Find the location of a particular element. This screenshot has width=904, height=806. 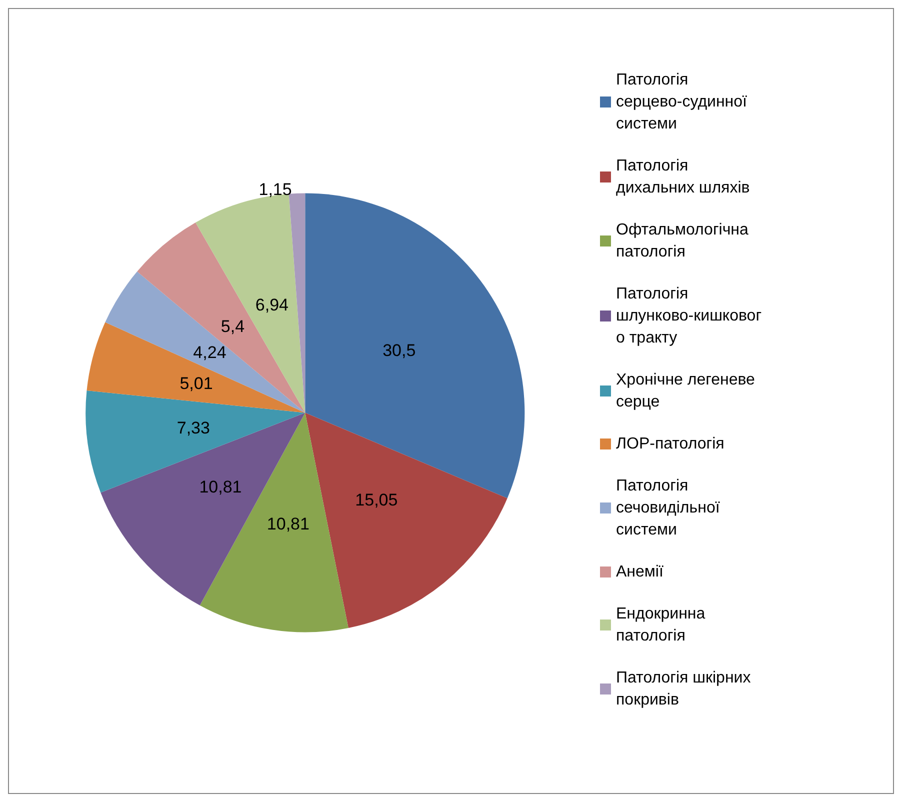

legend-label: Патологія дихальних шляхів is located at coordinates (683, 177).